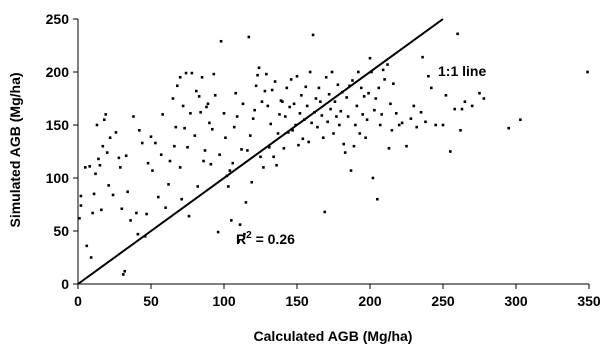 The width and height of the screenshot is (606, 350). What do you see at coordinates (224, 301) in the screenshot?
I see `x-tick-label: 100` at bounding box center [224, 301].